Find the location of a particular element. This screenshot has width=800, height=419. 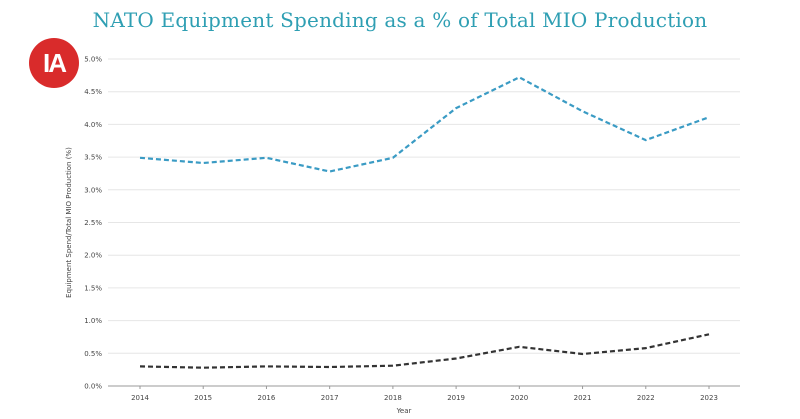

y-tick-label: 0.0% is located at coordinates (93, 387).